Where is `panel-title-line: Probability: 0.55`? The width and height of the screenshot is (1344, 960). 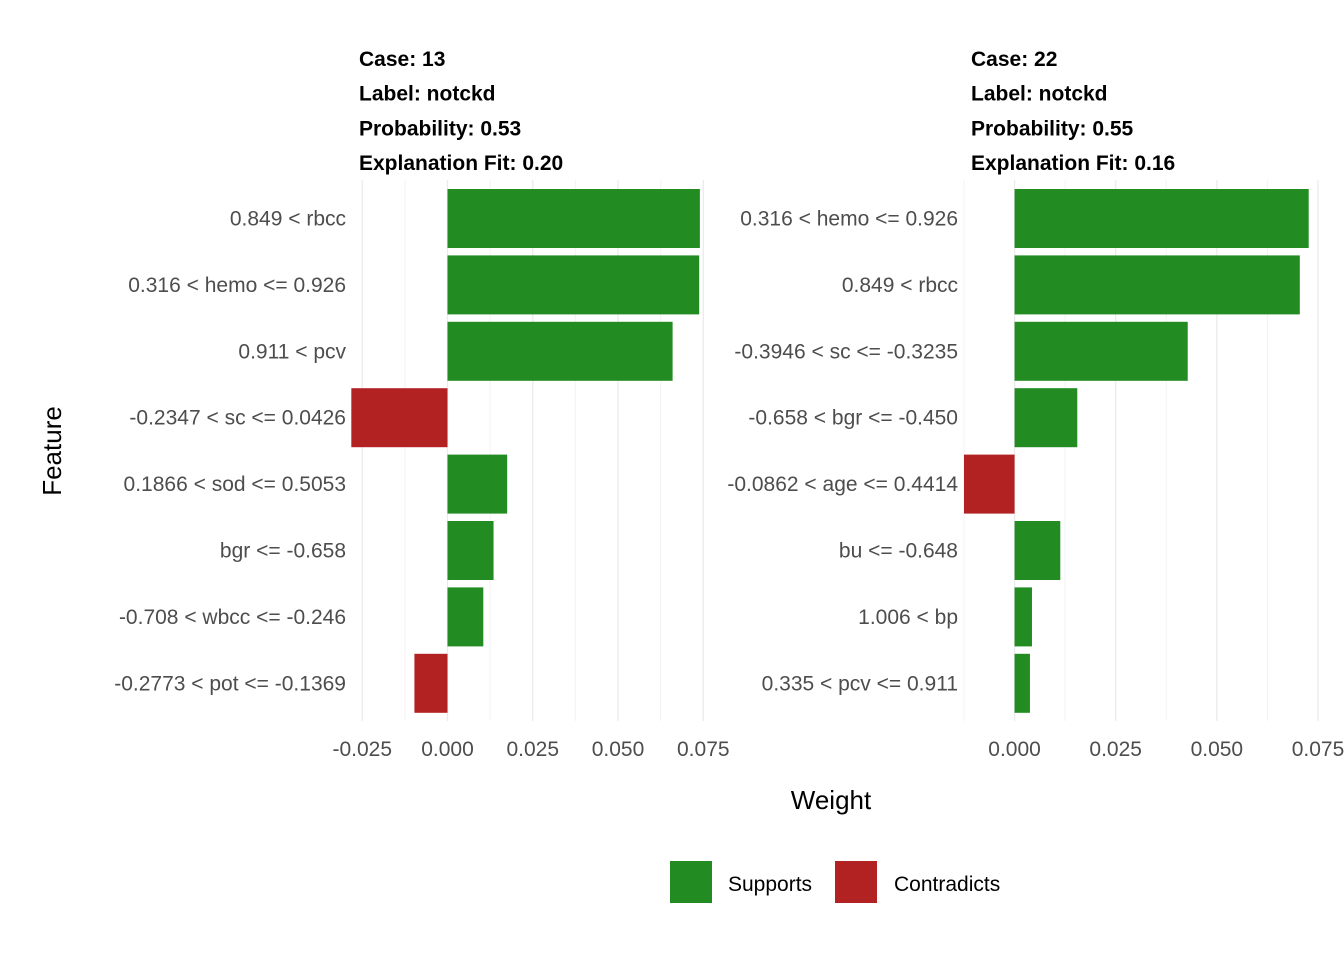 panel-title-line: Probability: 0.55 is located at coordinates (1052, 128).